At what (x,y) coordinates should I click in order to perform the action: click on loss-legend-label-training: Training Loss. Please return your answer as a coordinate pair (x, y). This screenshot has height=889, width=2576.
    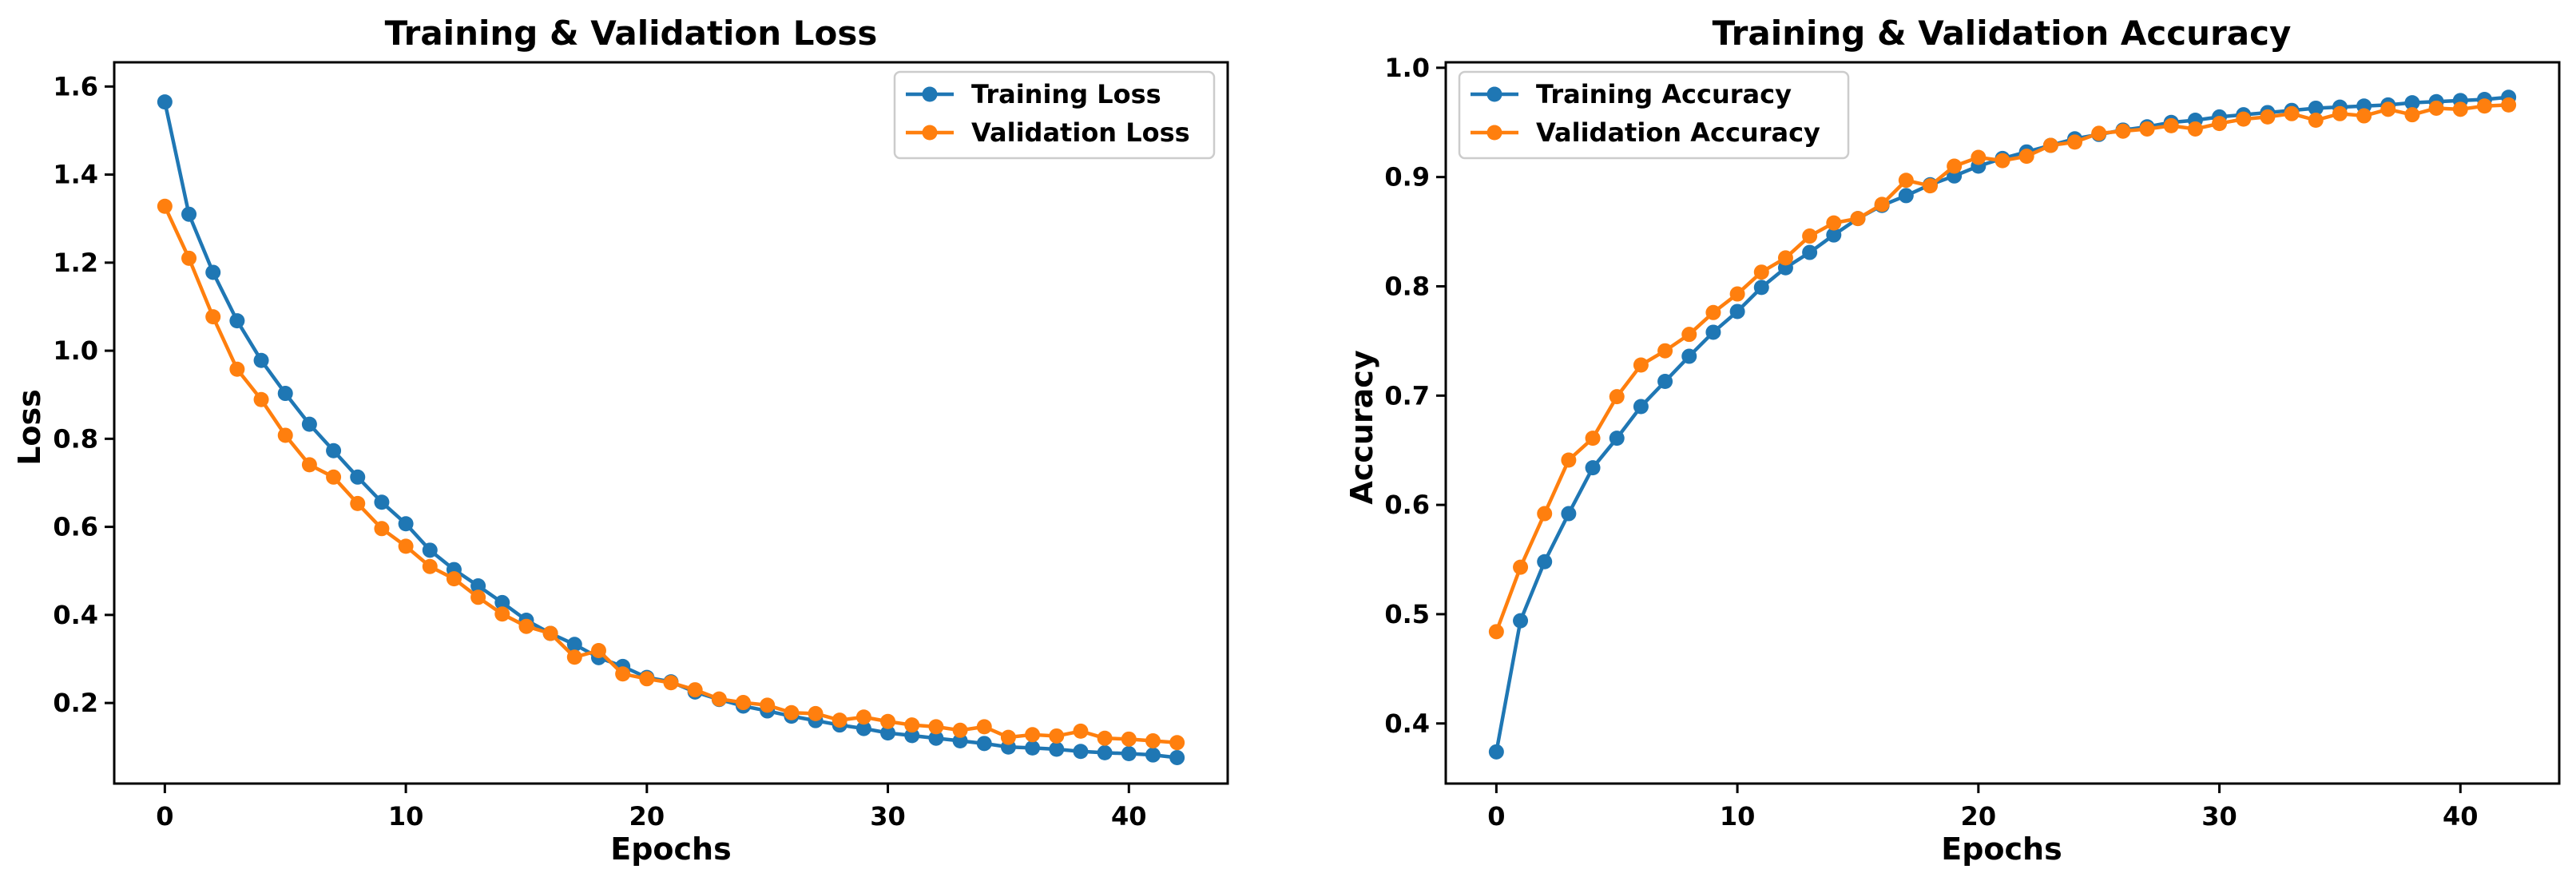
    Looking at the image, I should click on (1066, 94).